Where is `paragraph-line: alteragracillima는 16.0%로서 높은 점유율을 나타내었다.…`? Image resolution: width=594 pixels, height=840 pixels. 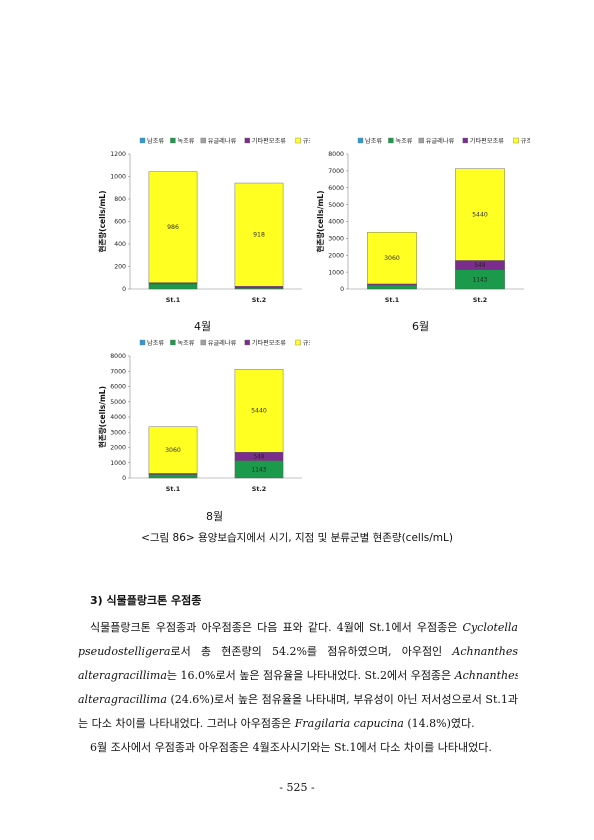
paragraph-line: alteragracillima는 16.0%로서 높은 점유율을 나타내었다.… is located at coordinates (298, 675).